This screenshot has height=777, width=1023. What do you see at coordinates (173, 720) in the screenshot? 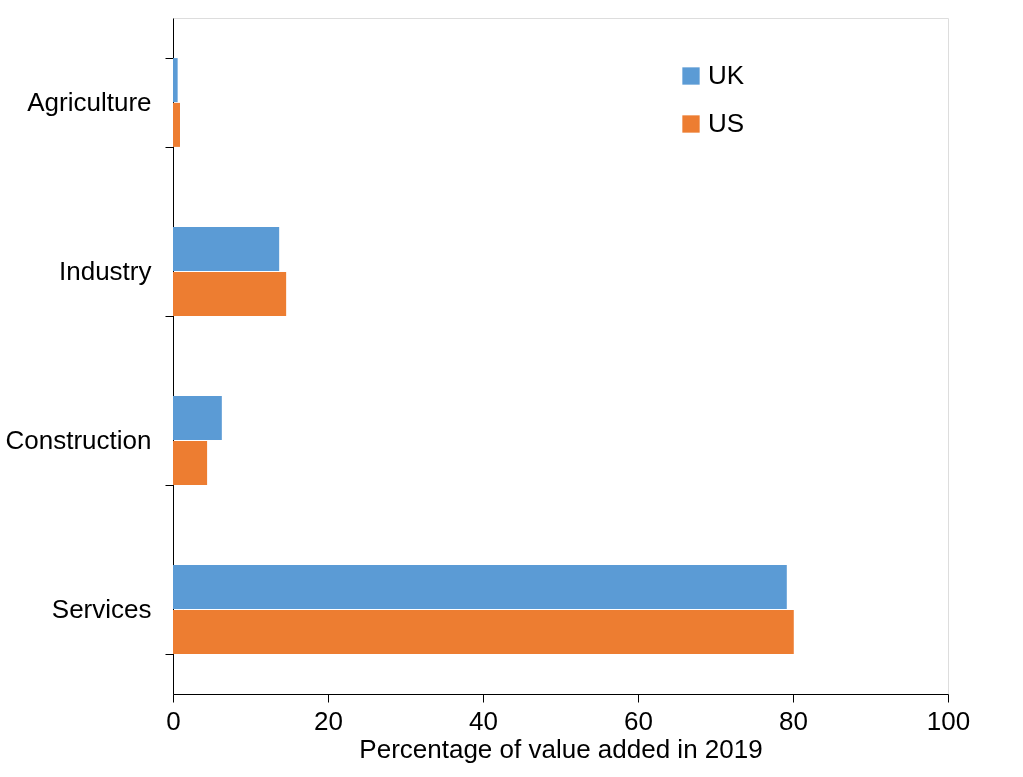
I see `x-tick-label: 0` at bounding box center [173, 720].